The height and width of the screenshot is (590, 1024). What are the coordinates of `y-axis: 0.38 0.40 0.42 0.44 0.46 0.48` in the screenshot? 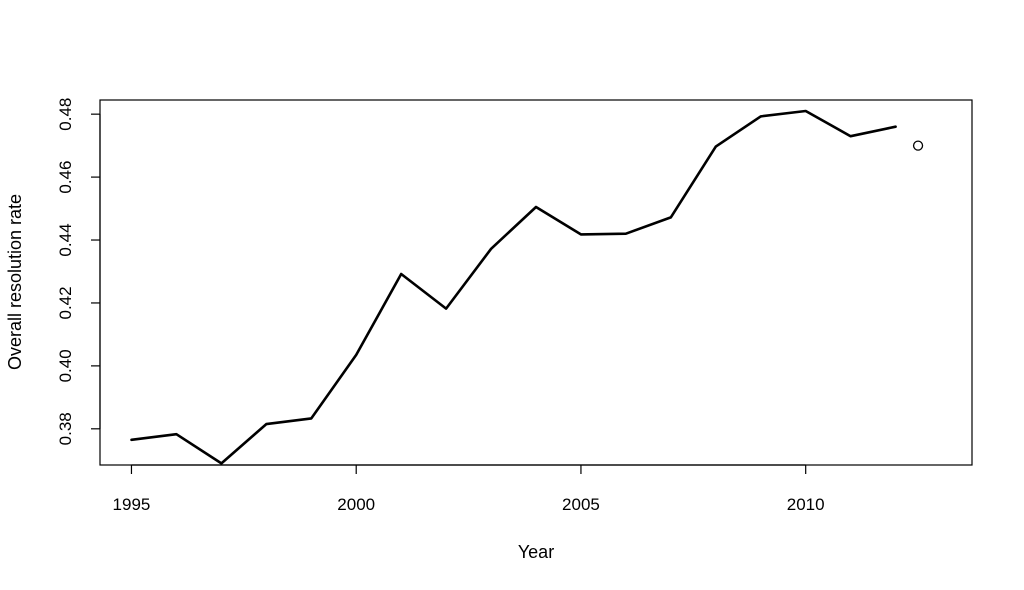 It's located at (78, 271).